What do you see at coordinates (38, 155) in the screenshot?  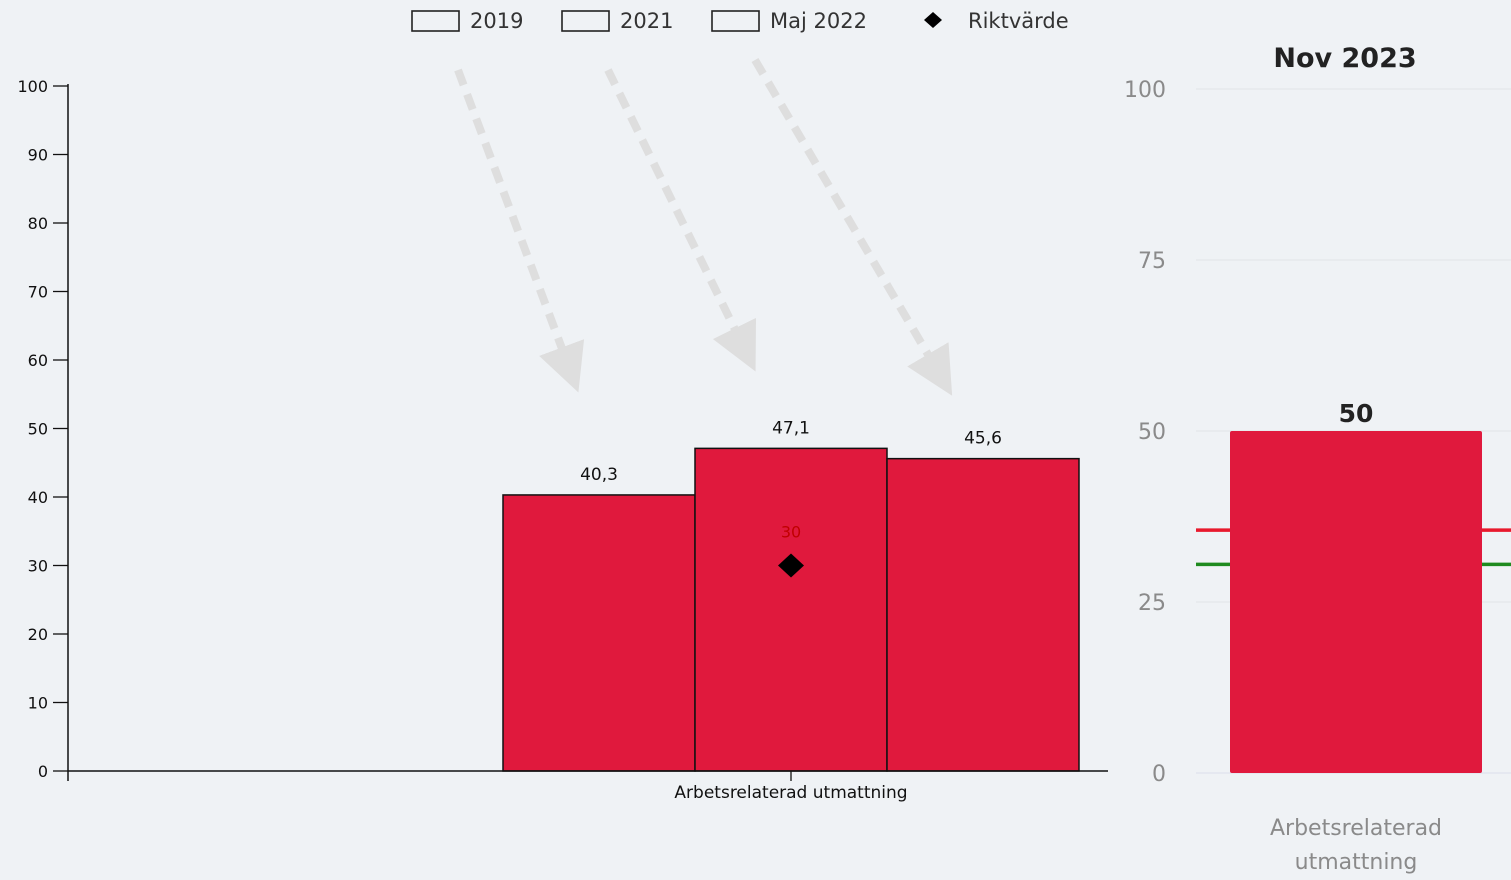 I see `left-y-tick-label: 90` at bounding box center [38, 155].